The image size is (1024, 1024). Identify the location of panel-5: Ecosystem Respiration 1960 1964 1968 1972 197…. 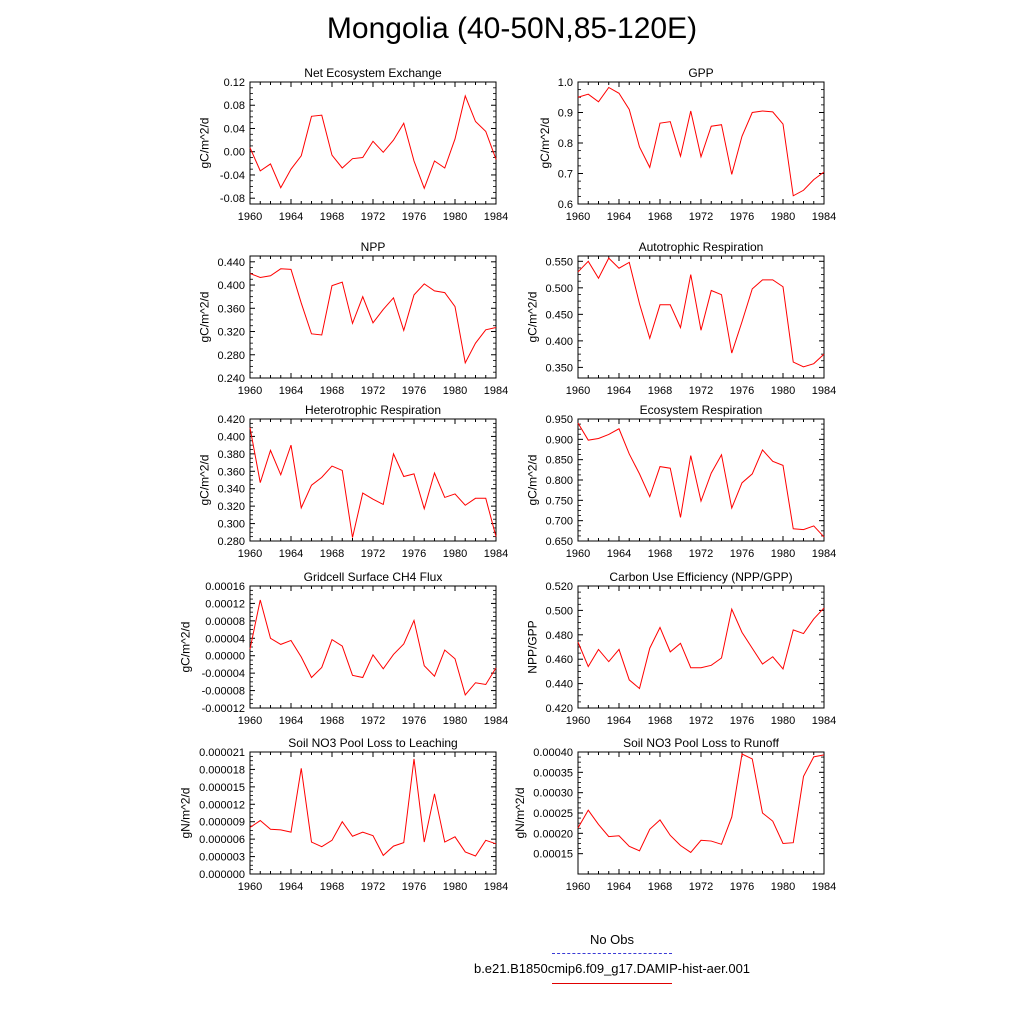
(681, 481).